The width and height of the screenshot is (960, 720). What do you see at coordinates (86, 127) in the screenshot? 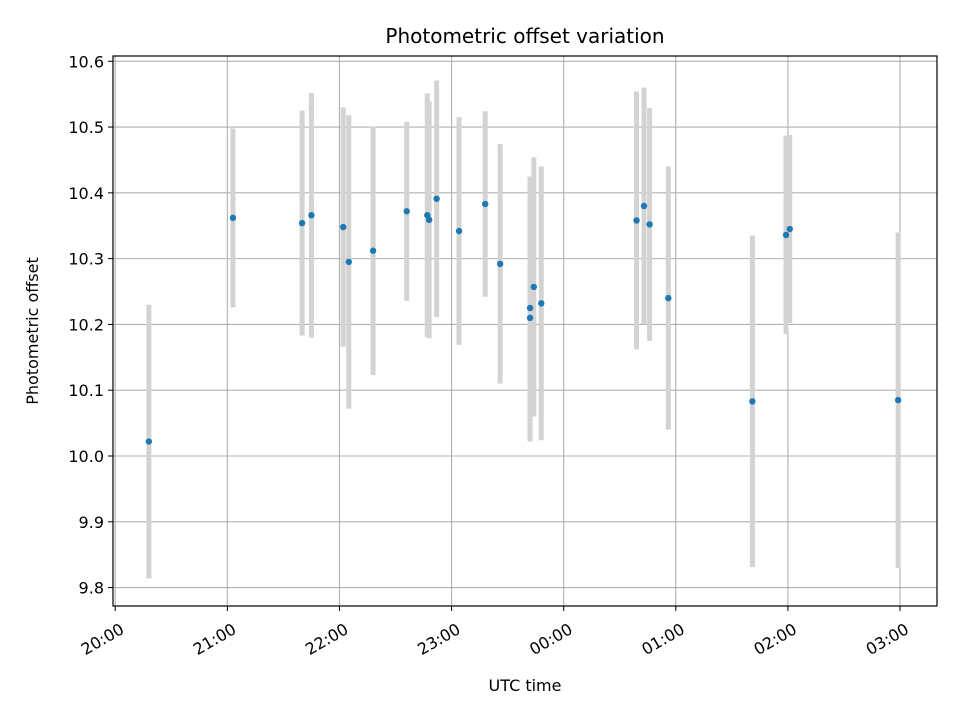
I see `y-tick-label: 10.5` at bounding box center [86, 127].